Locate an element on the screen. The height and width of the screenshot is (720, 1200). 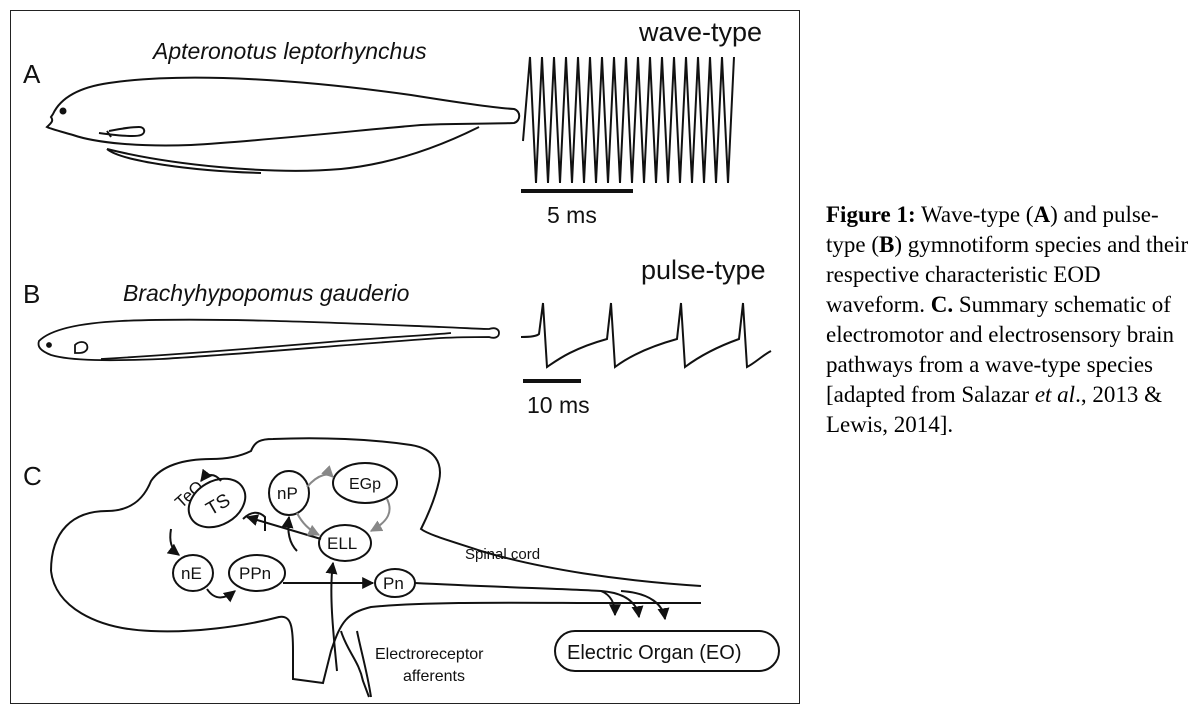
panel-b-type-label: pulse-type is located at coordinates (703, 270).